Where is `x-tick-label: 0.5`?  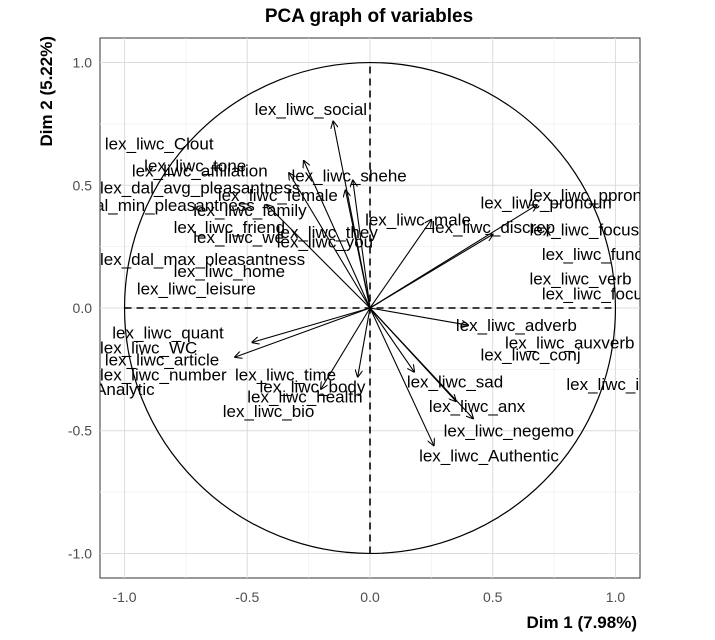
x-tick-label: 0.5 is located at coordinates (493, 597).